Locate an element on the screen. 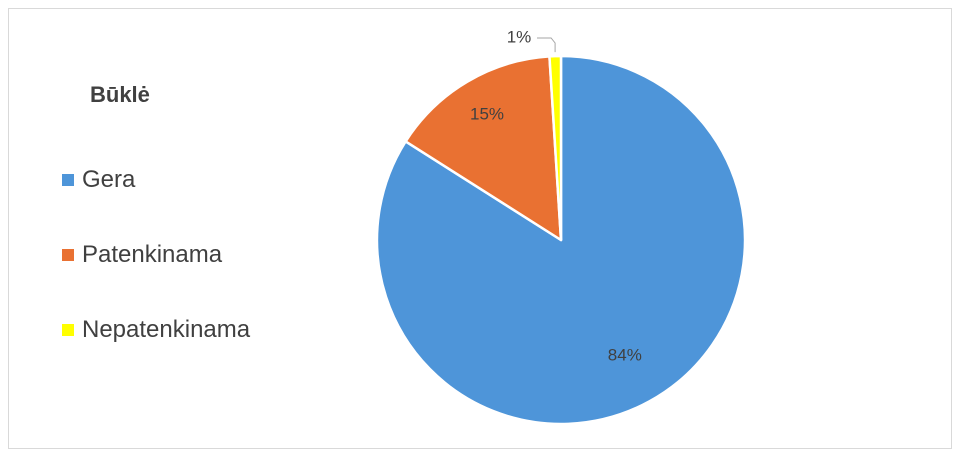 The height and width of the screenshot is (457, 961). legend-item-nepatenkinama: Nepatenkinama is located at coordinates (156, 330).